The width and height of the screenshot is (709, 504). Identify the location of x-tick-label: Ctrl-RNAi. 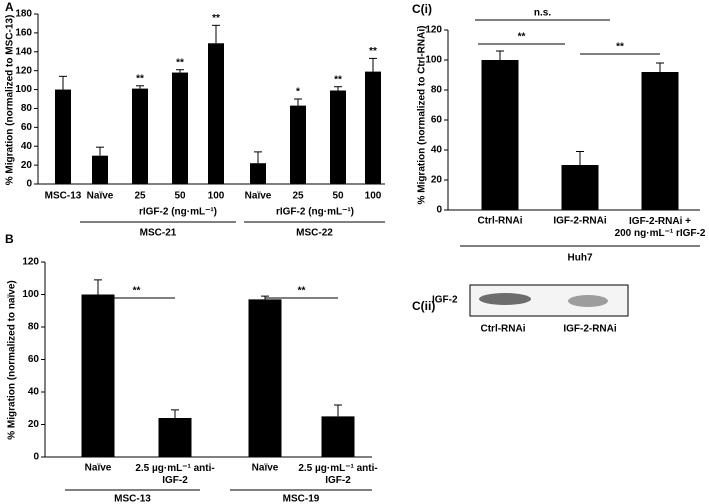
(500, 221).